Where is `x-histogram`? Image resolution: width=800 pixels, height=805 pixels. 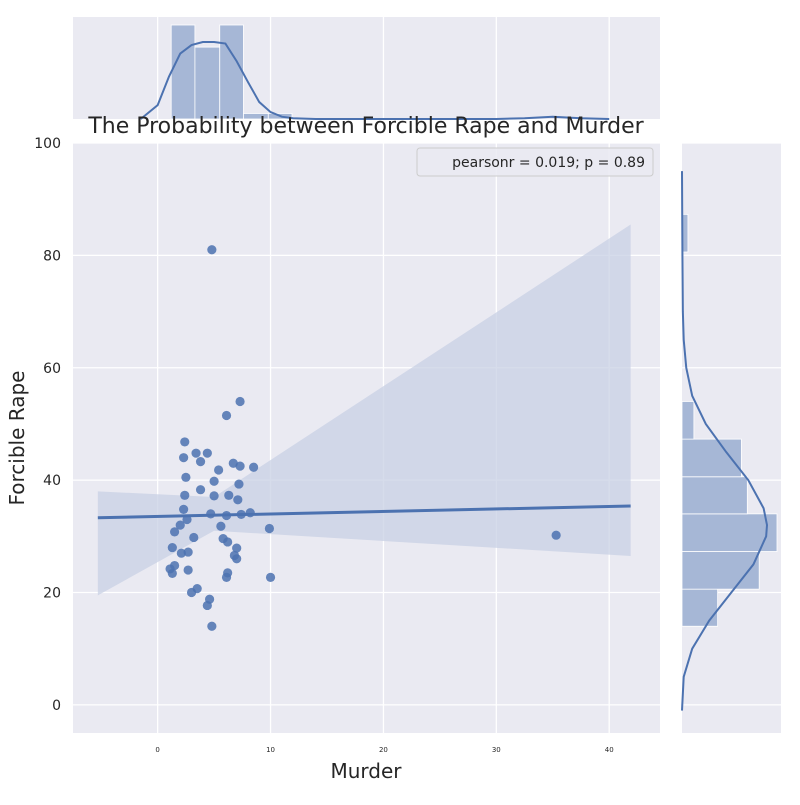 x-histogram is located at coordinates (231, 72).